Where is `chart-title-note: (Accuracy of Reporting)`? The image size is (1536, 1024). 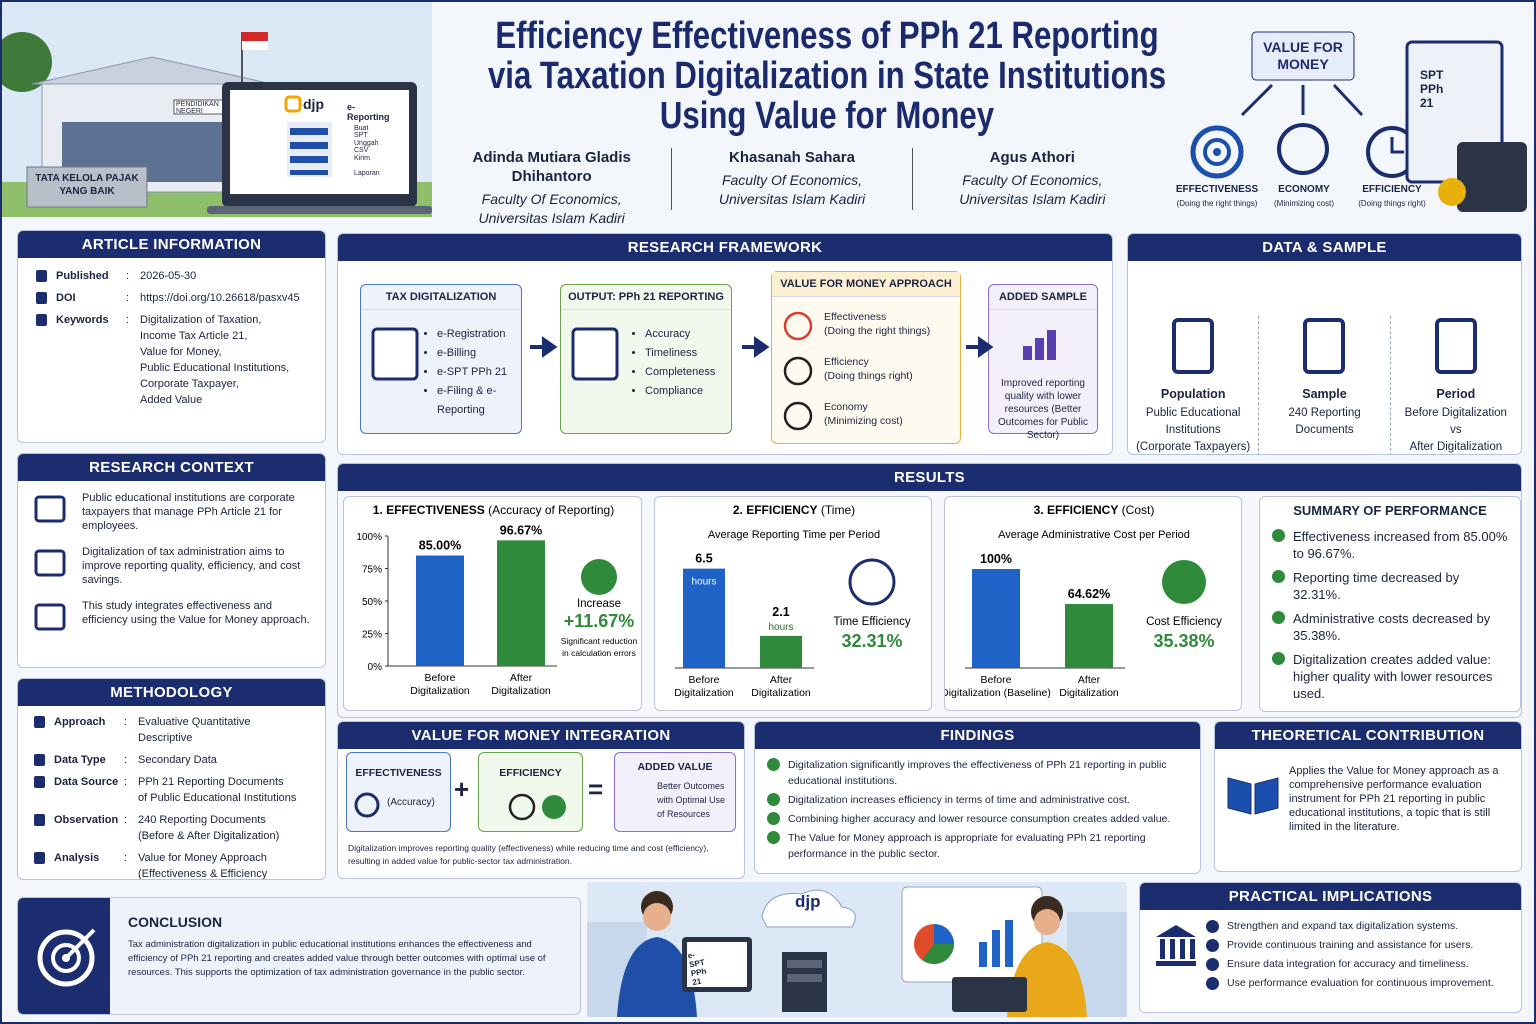 chart-title-note: (Accuracy of Reporting) is located at coordinates (551, 510).